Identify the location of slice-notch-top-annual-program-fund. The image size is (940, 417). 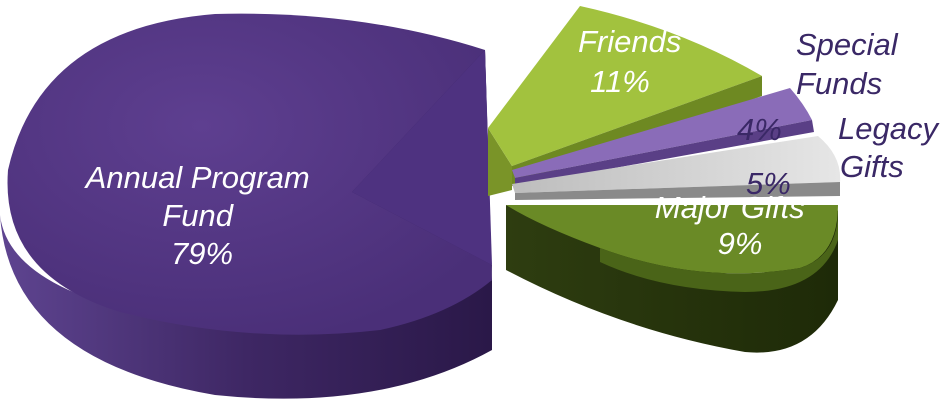
(422, 157).